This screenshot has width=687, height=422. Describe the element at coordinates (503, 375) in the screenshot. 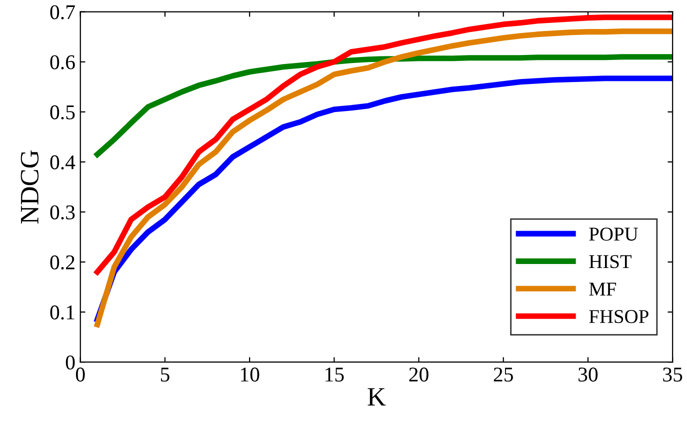

I see `x-tick-label: 25` at that location.